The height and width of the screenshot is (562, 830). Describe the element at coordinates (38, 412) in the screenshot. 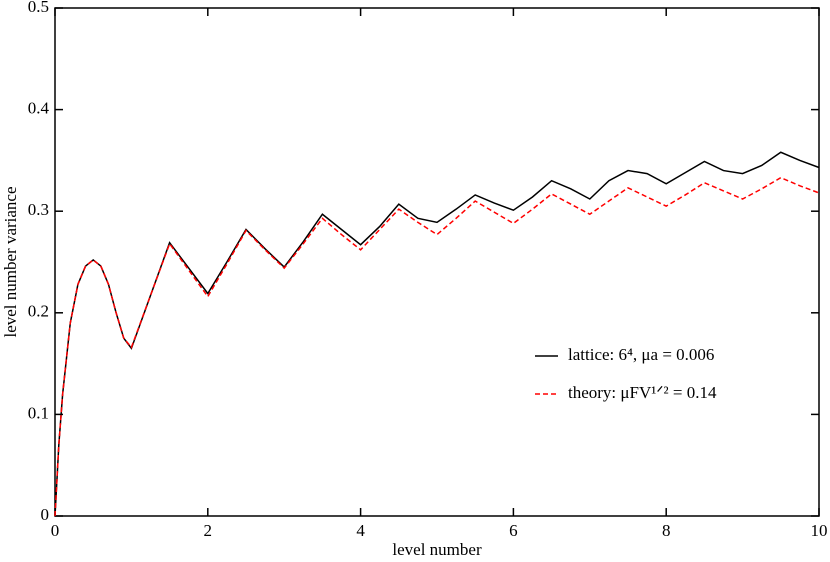

I see `y-tick-label: 0.1` at that location.